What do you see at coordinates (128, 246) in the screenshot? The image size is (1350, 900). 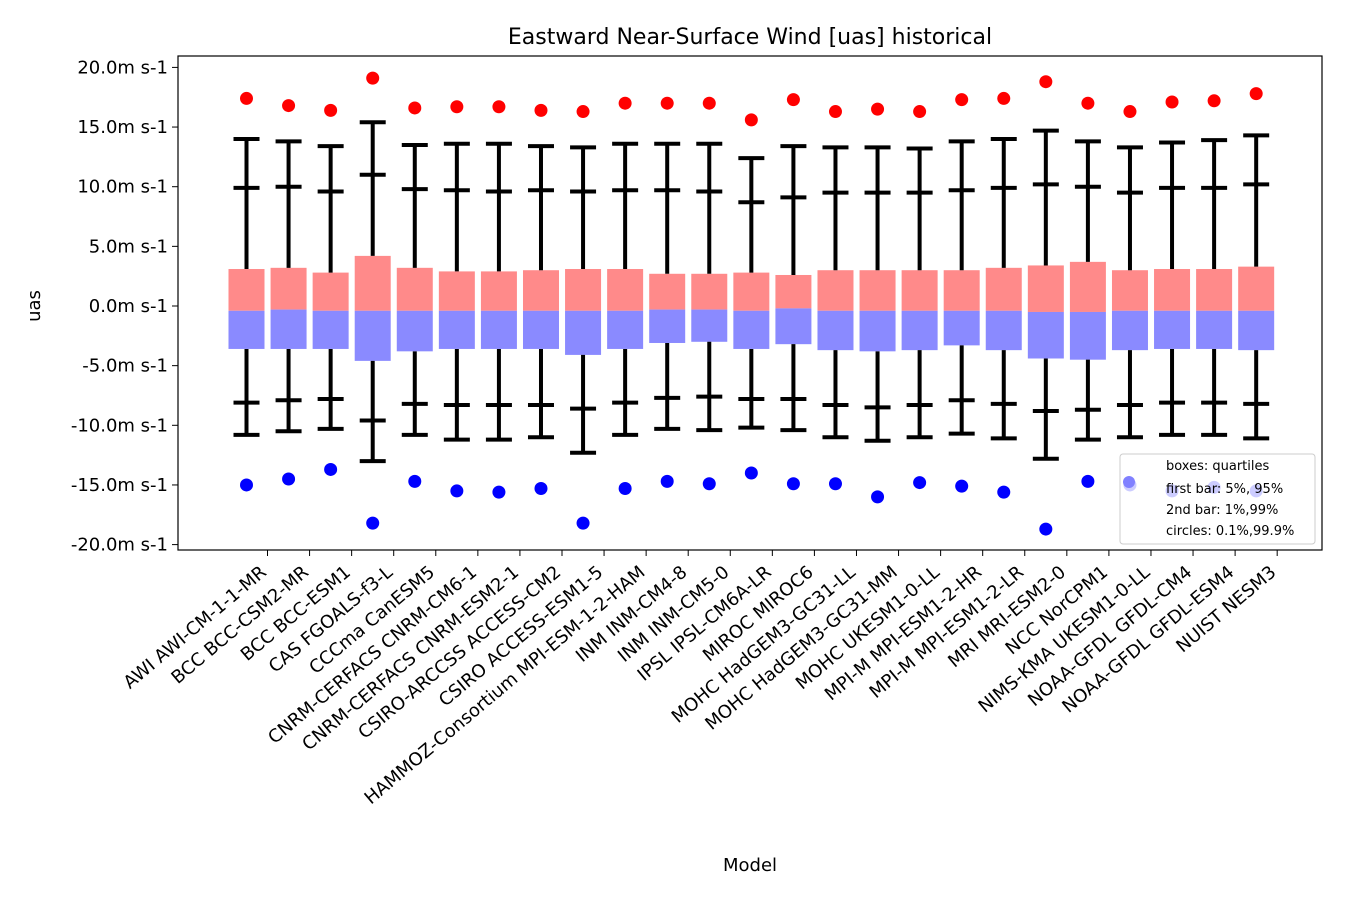 I see `y-tick-label: 5.0m s-1` at bounding box center [128, 246].